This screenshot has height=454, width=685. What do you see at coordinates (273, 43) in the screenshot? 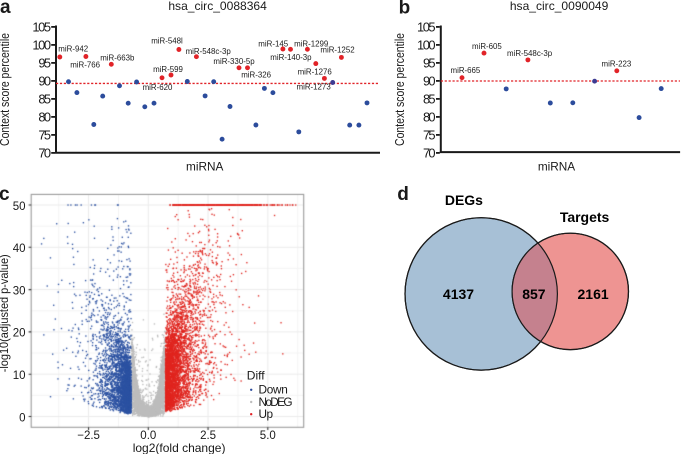
I see `svg-text: miR-145` at bounding box center [273, 43].